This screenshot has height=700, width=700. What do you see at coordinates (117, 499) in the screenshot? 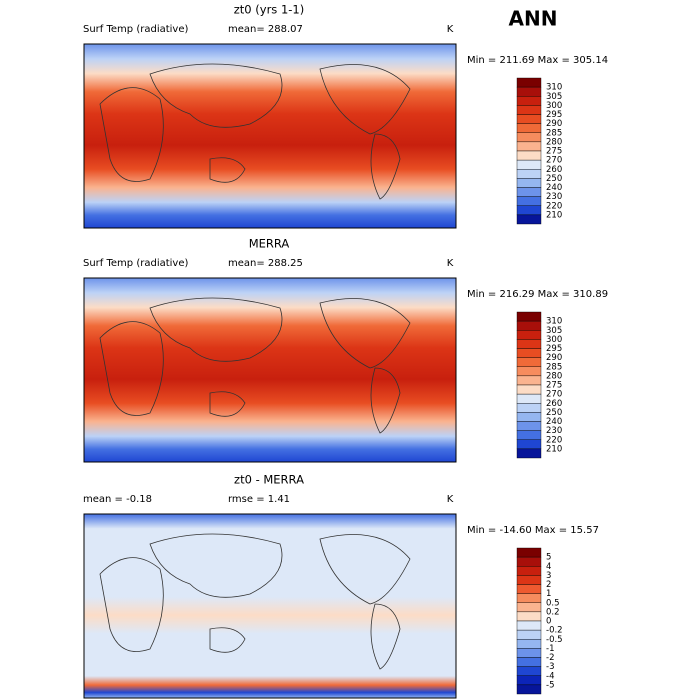
I see `left-label: mean = -0.18` at bounding box center [117, 499].